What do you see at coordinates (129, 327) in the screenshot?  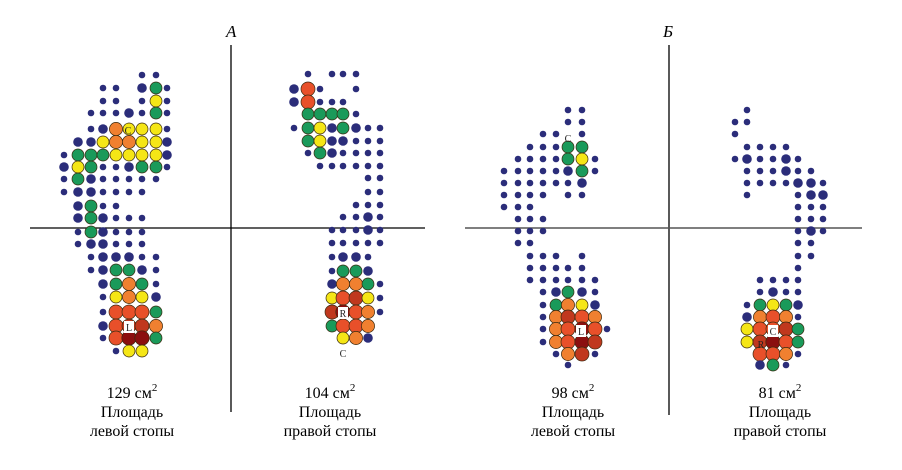 I see `marker-background` at bounding box center [129, 327].